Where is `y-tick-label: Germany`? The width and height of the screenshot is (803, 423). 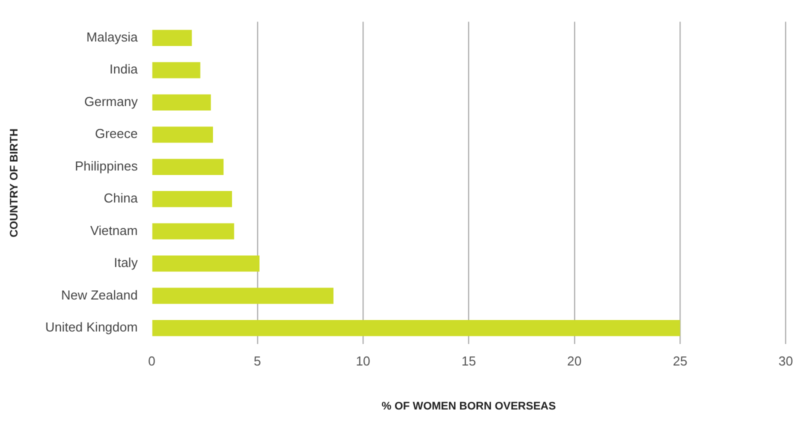 y-tick-label: Germany is located at coordinates (111, 101).